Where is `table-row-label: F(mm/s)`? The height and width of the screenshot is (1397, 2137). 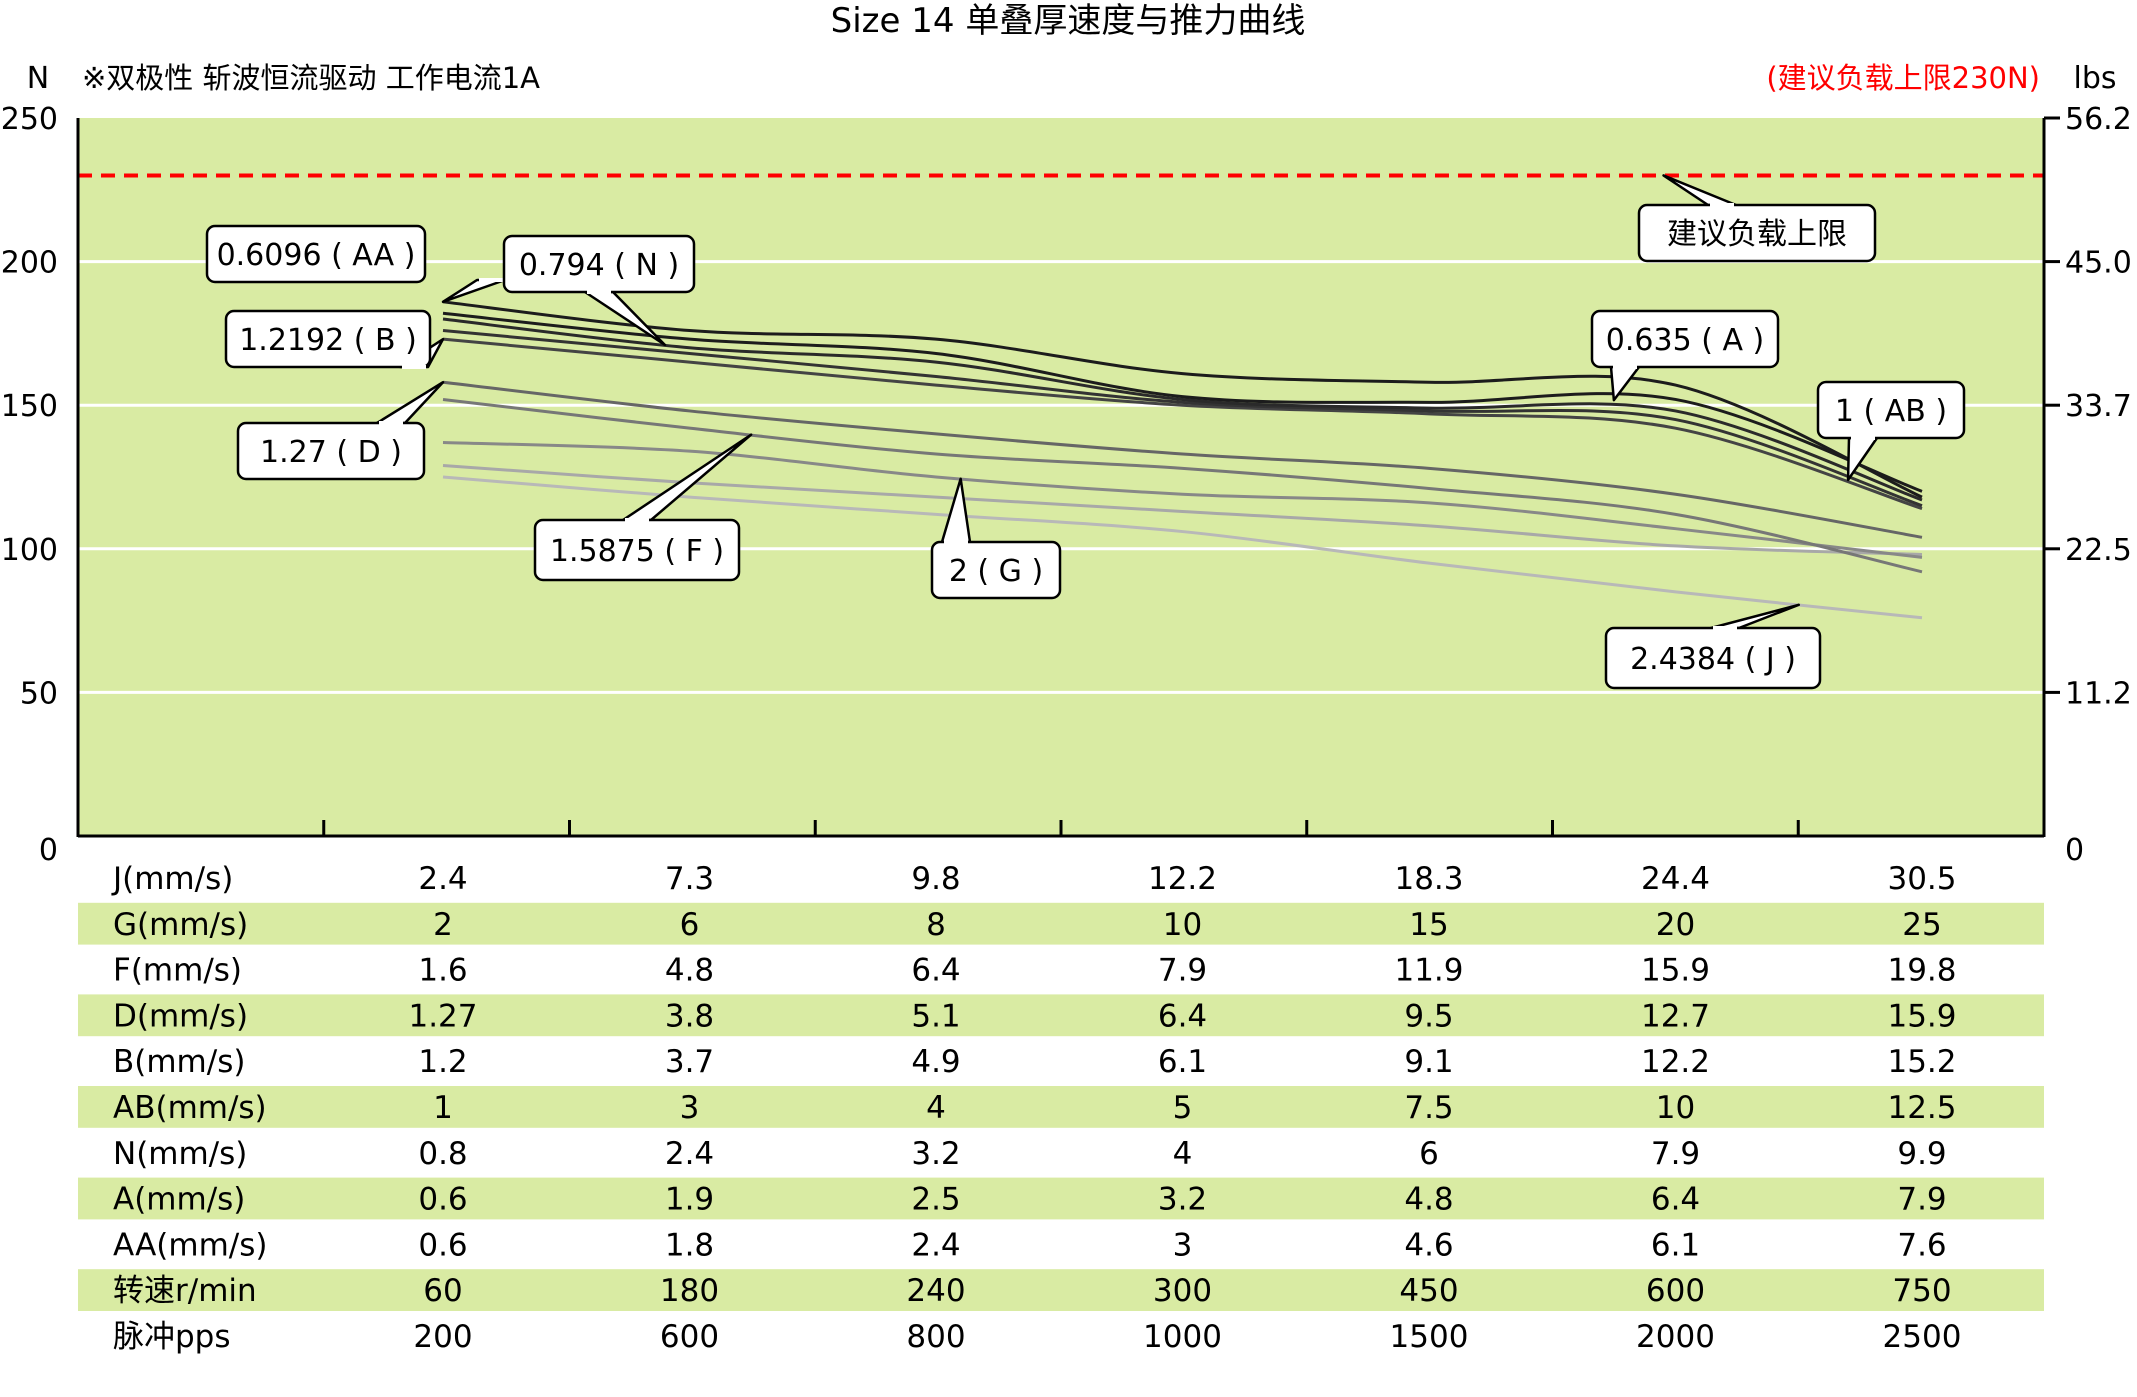
table-row-label: F(mm/s) is located at coordinates (177, 971).